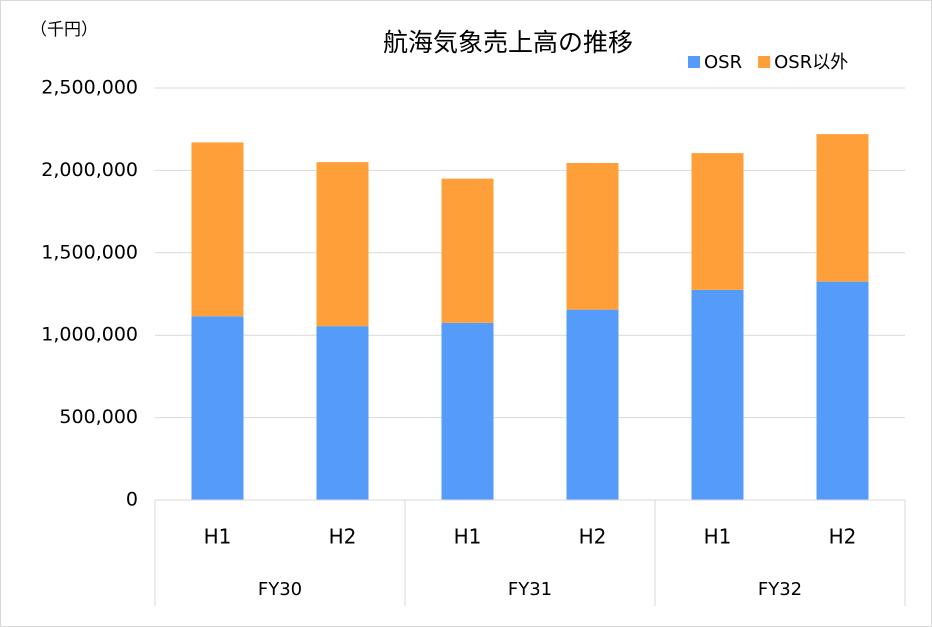 This screenshot has height=627, width=932. Describe the element at coordinates (780, 589) in the screenshot. I see `group-label: FY32` at that location.